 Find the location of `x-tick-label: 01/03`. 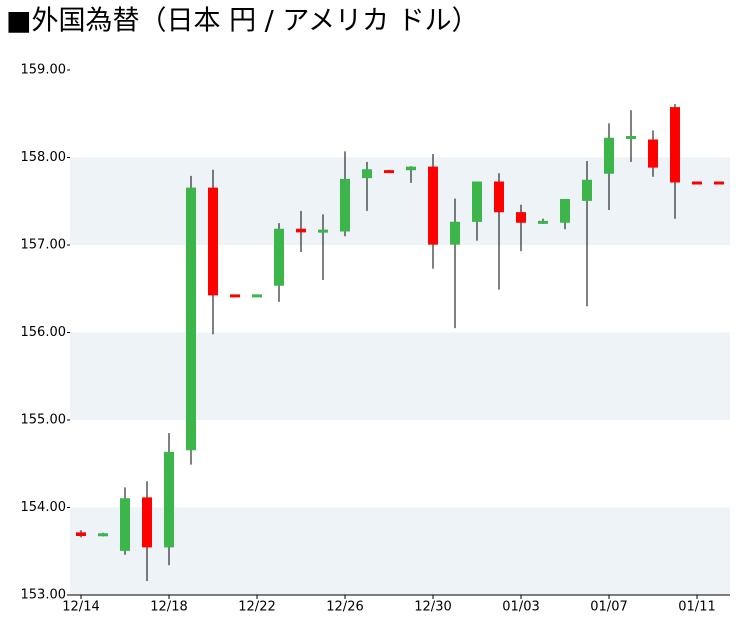

x-tick-label: 01/03 is located at coordinates (520, 607).